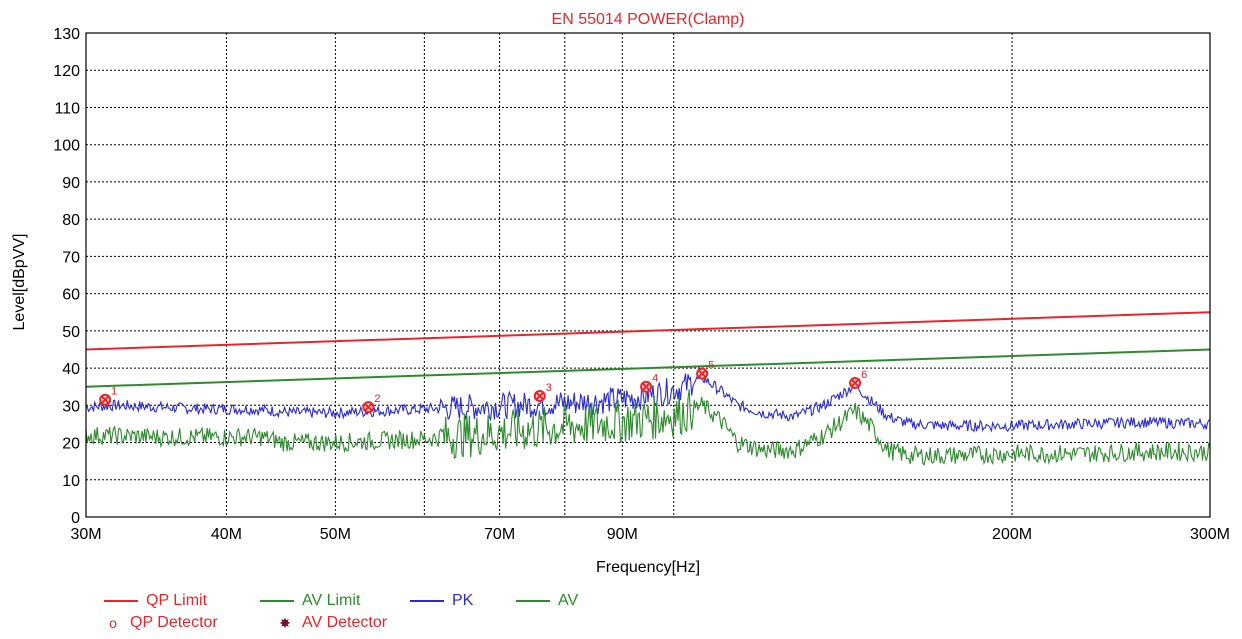 The width and height of the screenshot is (1242, 639). I want to click on y-tick-labels: 0 10 20 30 40 50 60 70 80 90 100 110 120 130, so click(66, 276).